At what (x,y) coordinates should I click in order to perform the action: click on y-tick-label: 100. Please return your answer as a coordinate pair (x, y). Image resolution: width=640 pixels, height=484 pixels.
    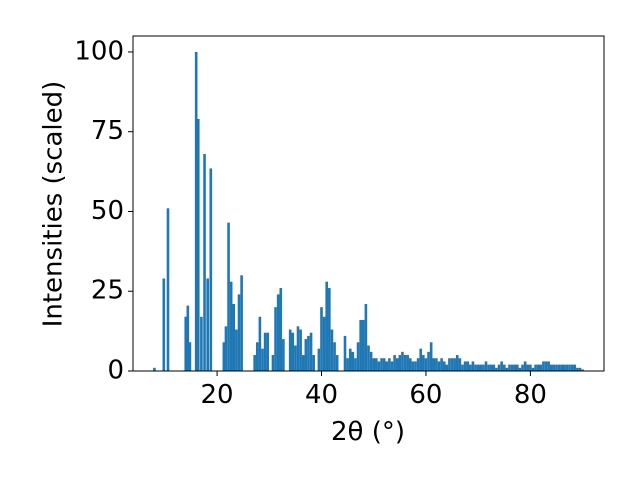
    Looking at the image, I should click on (99, 51).